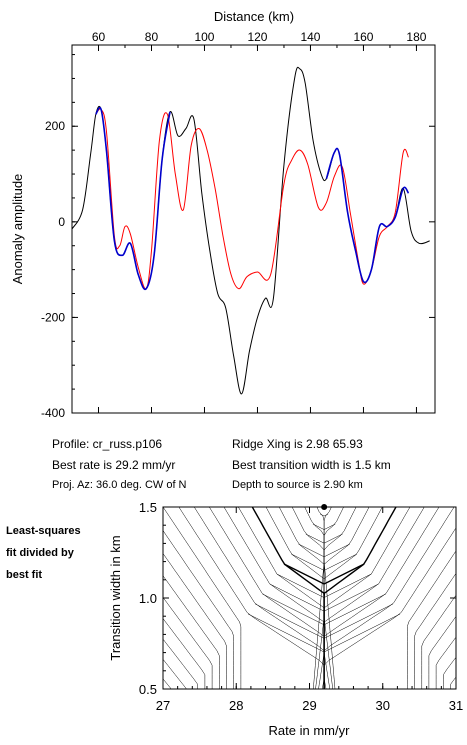 This screenshot has width=467, height=745. Describe the element at coordinates (99, 37) in the screenshot. I see `anomaly-x-tick-label-0: 60` at that location.